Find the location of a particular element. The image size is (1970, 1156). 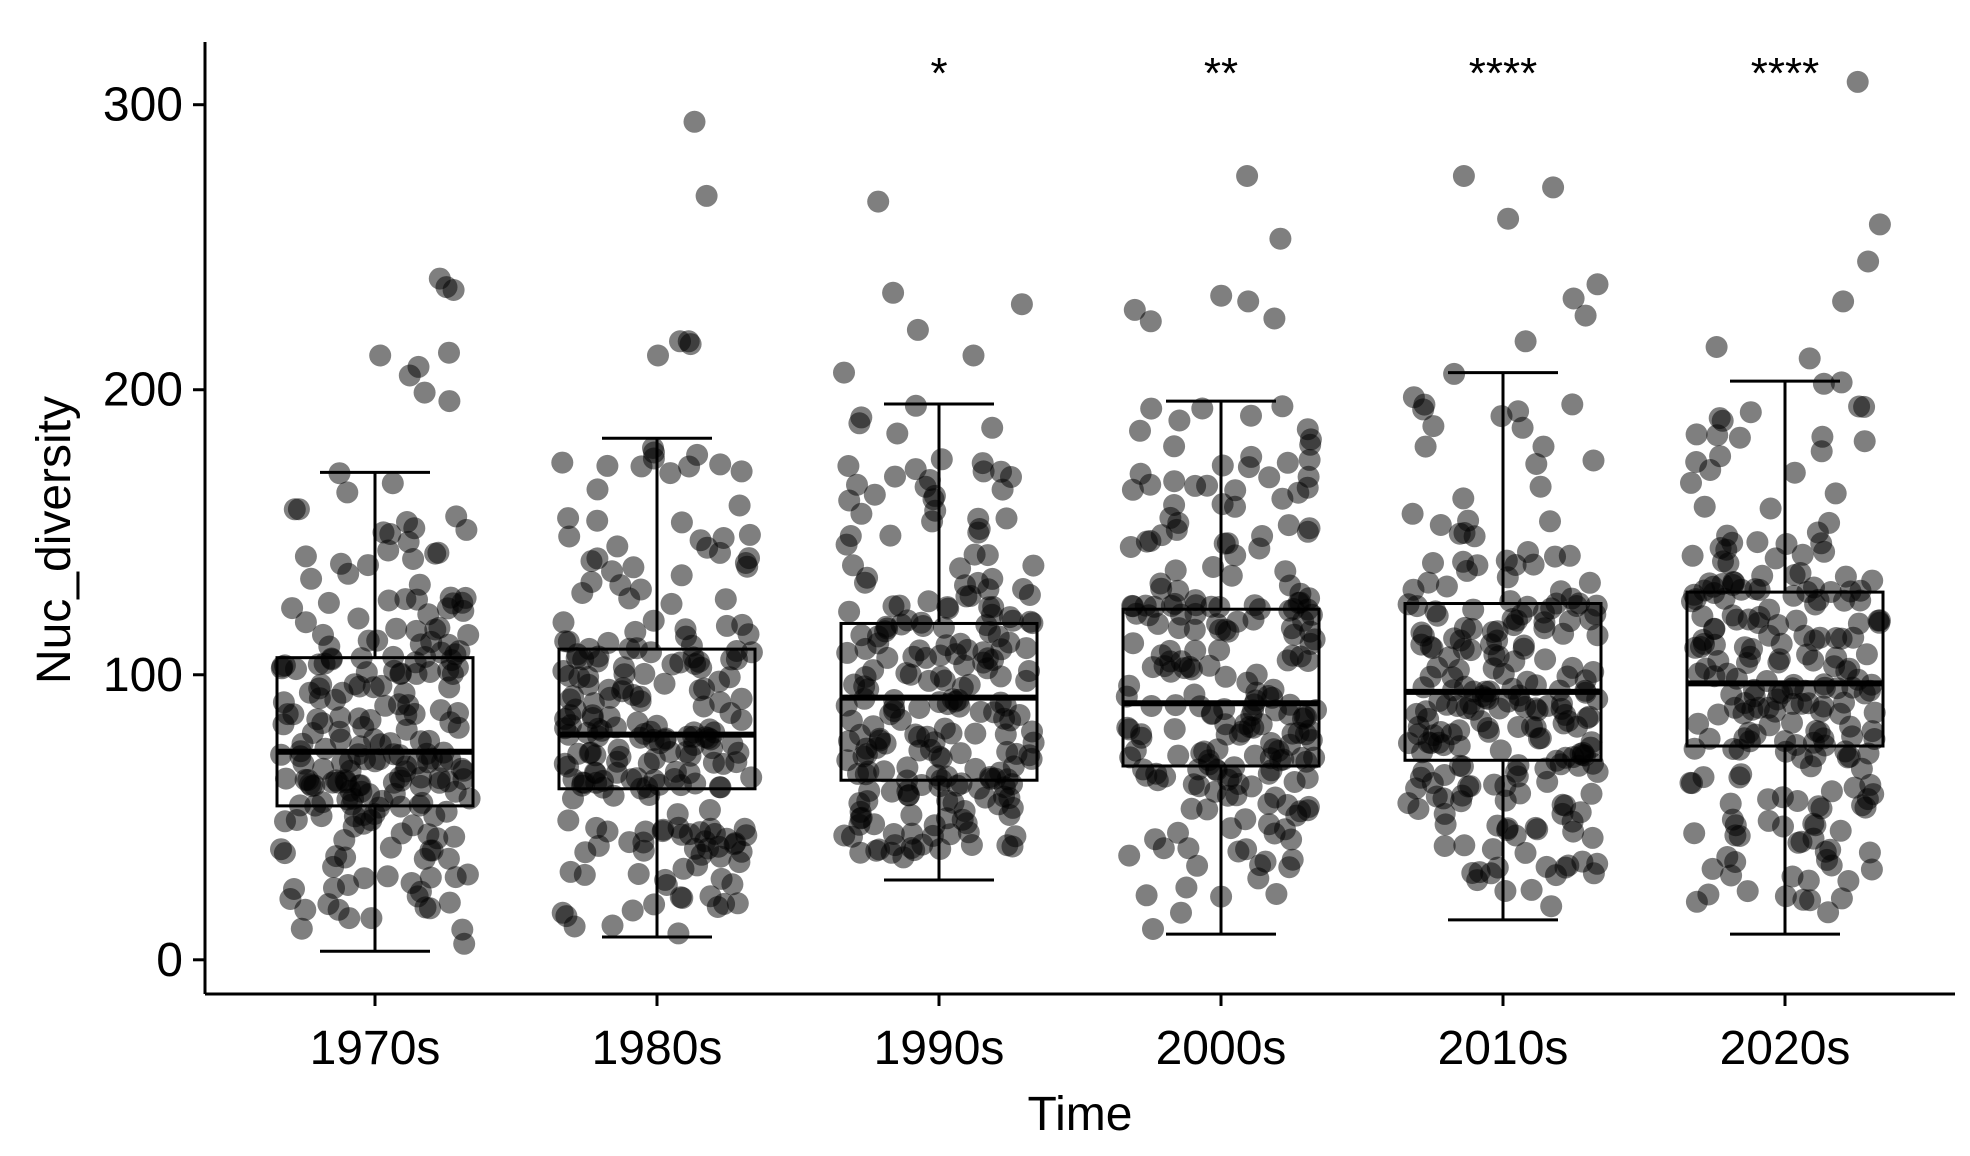

y-tick-label: 0 is located at coordinates (169, 960).